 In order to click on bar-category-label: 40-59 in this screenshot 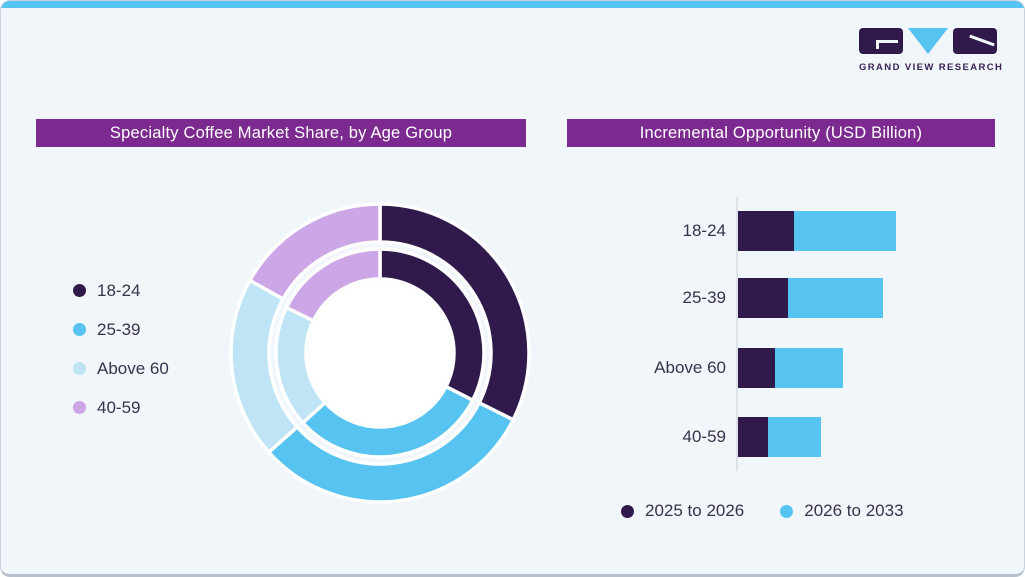, I will do `click(704, 436)`.